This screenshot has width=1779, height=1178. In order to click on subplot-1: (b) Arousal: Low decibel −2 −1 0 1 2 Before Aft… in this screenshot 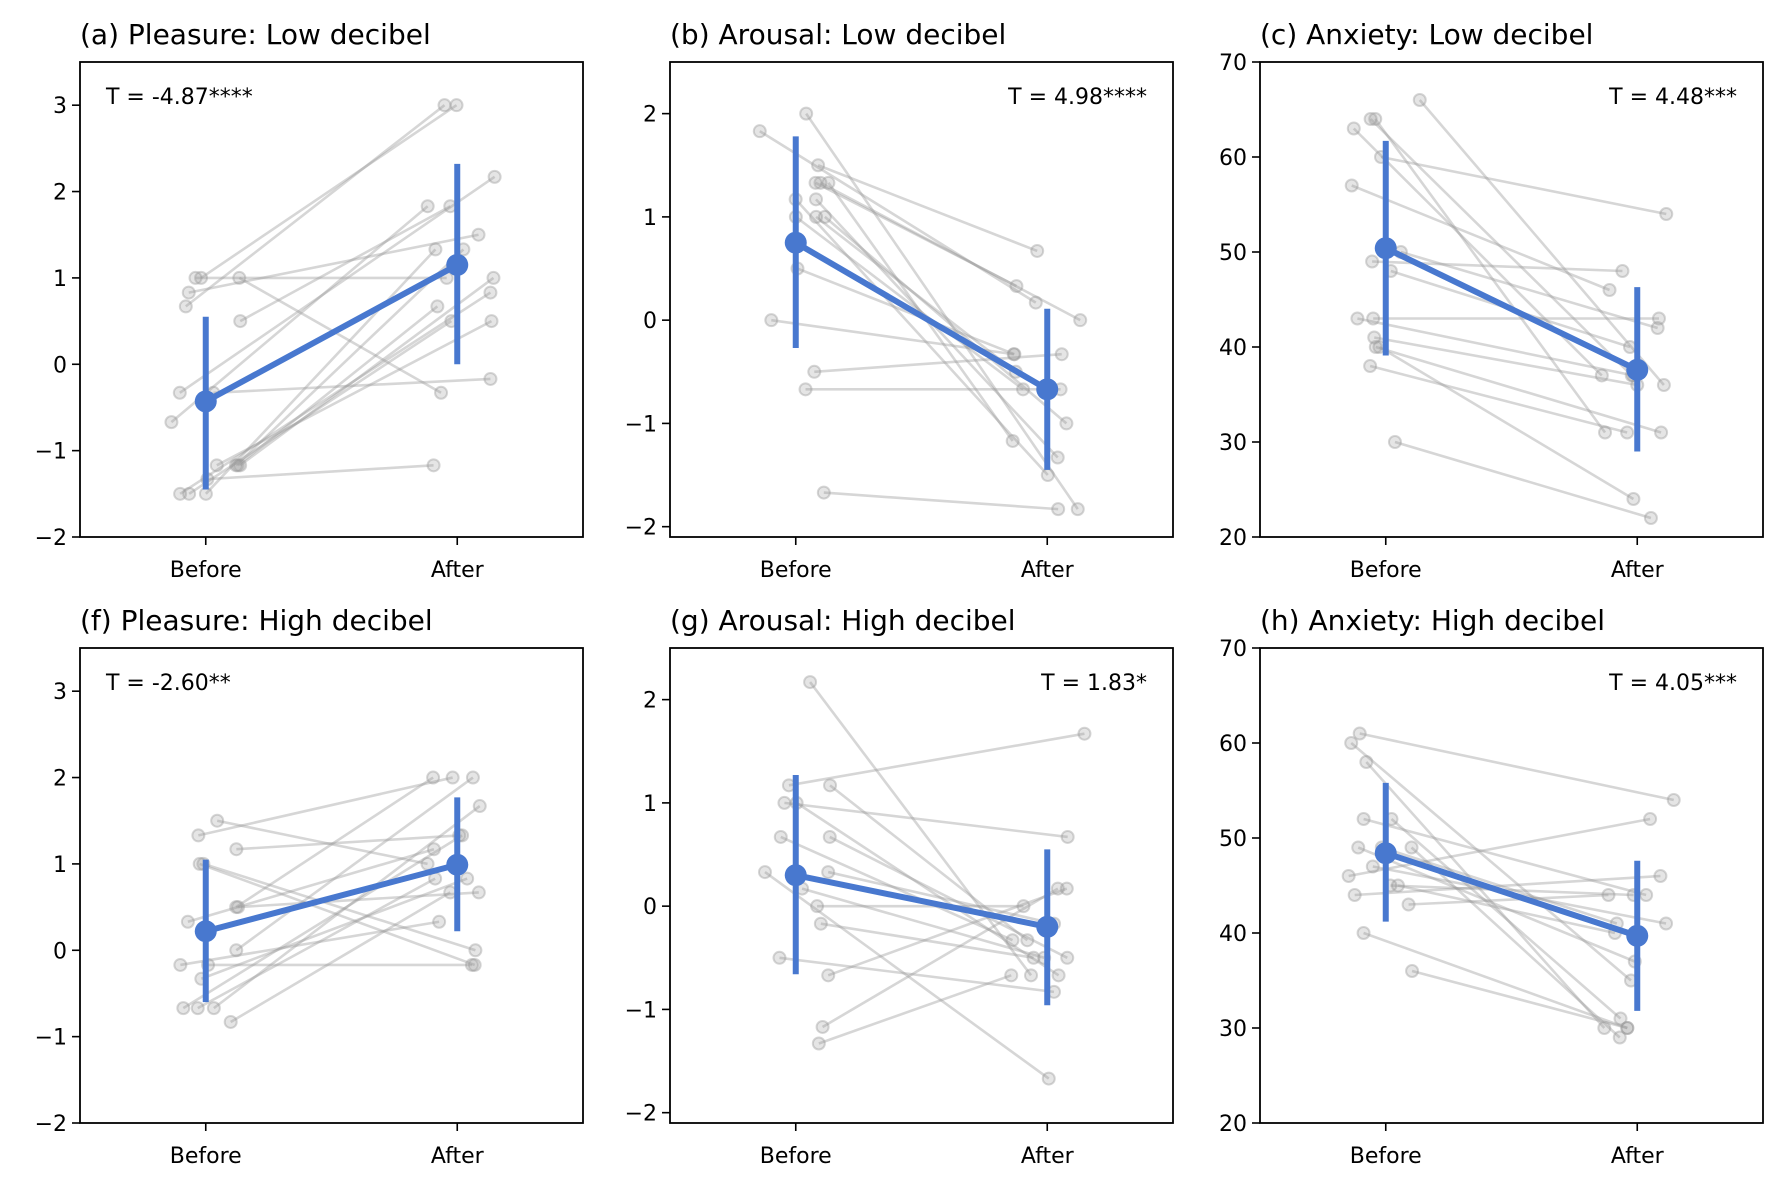, I will do `click(899, 300)`.